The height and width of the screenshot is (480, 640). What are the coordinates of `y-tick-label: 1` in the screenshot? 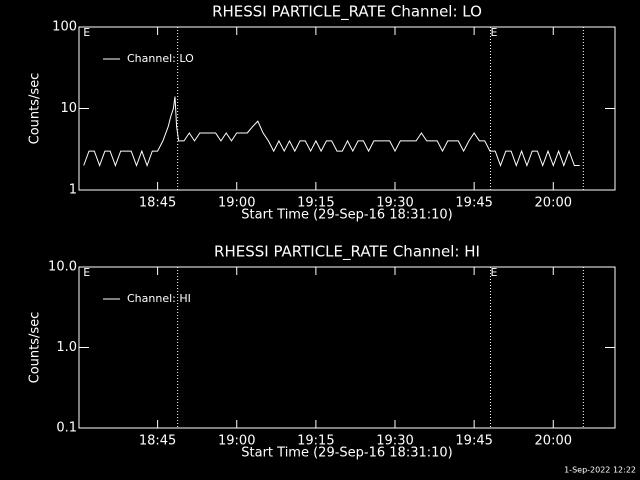 It's located at (73, 190).